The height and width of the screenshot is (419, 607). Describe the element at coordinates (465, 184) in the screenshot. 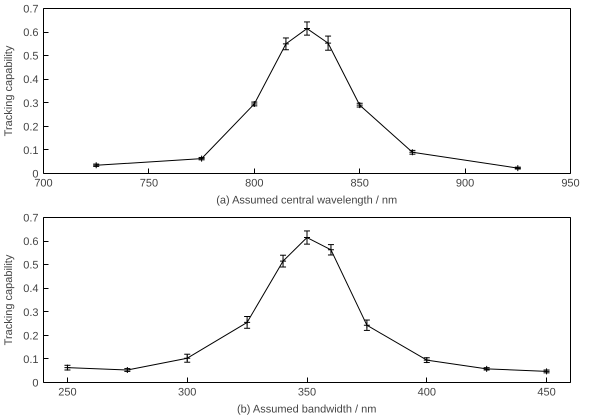

I see `x-tick-label: 900` at that location.